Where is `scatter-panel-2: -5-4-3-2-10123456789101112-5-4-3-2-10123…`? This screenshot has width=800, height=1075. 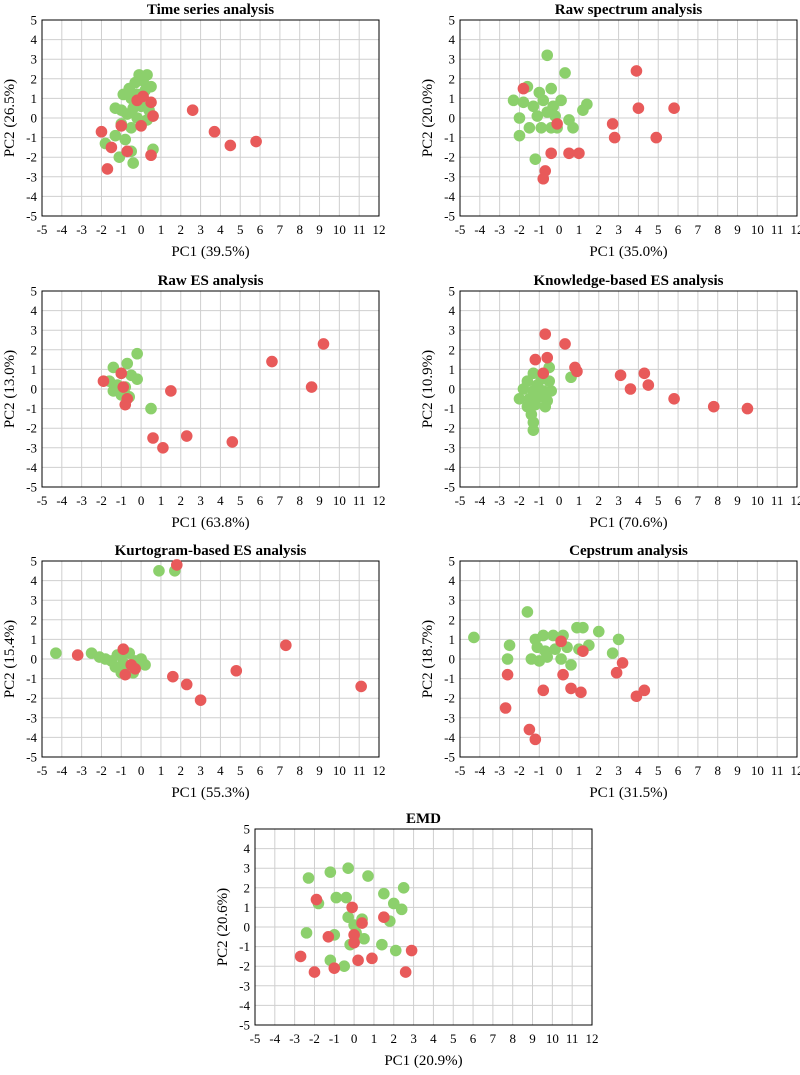 scatter-panel-2: -5-4-3-2-10123456789101112-5-4-3-2-10123… is located at coordinates (610, 131).